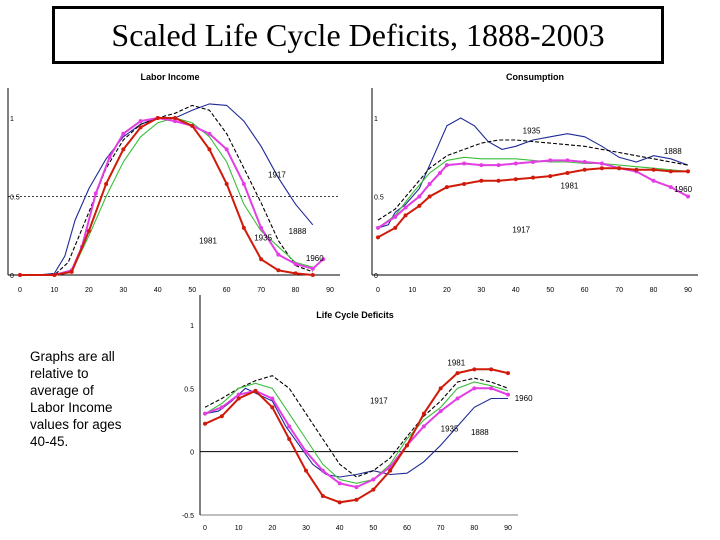 Image resolution: width=720 pixels, height=540 pixels. I want to click on x-tick-label: 90, so click(508, 528).